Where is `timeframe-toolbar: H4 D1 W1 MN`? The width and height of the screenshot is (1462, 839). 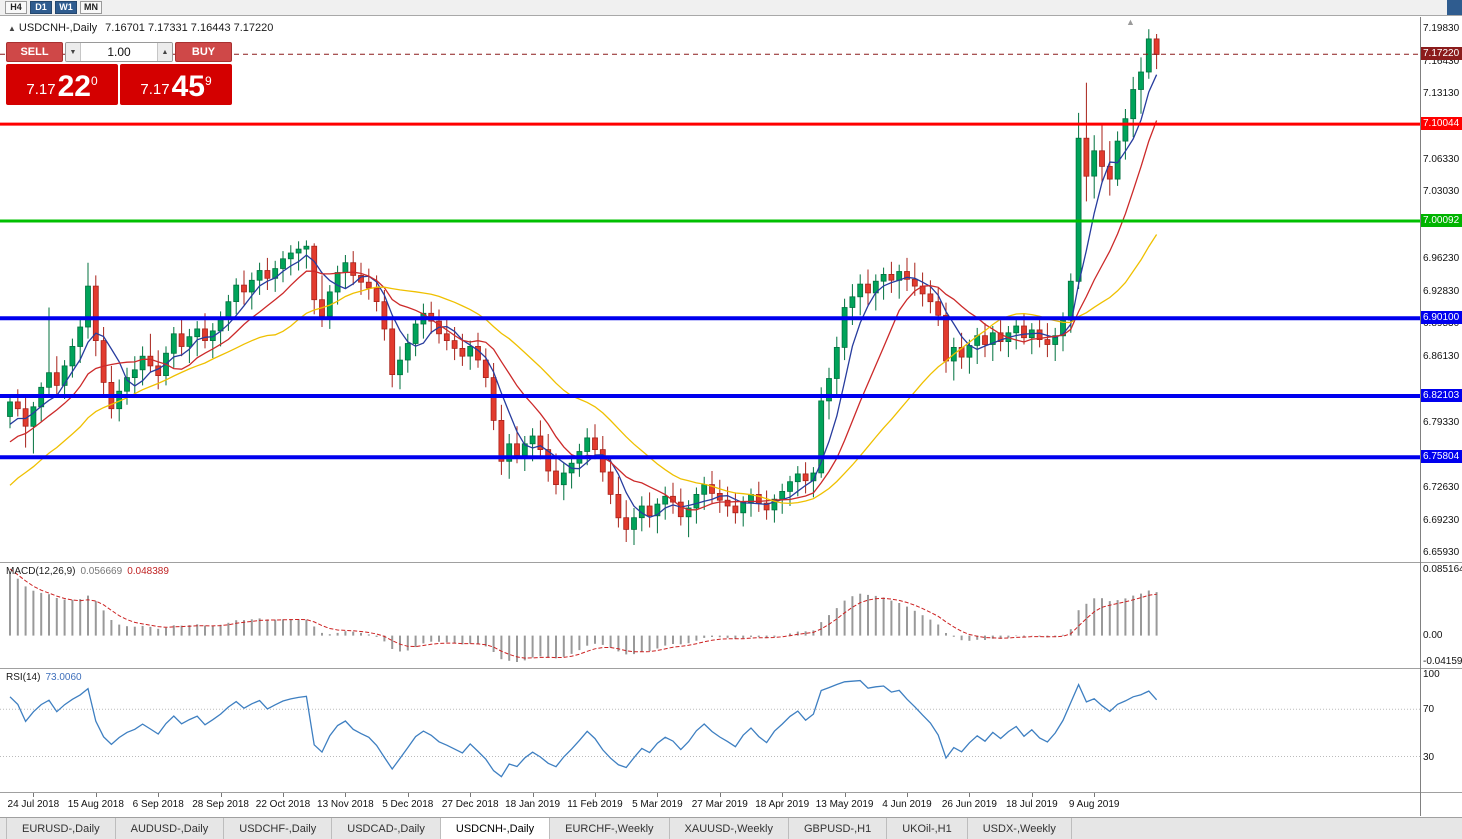
timeframe-toolbar: H4 D1 W1 MN is located at coordinates (731, 8).